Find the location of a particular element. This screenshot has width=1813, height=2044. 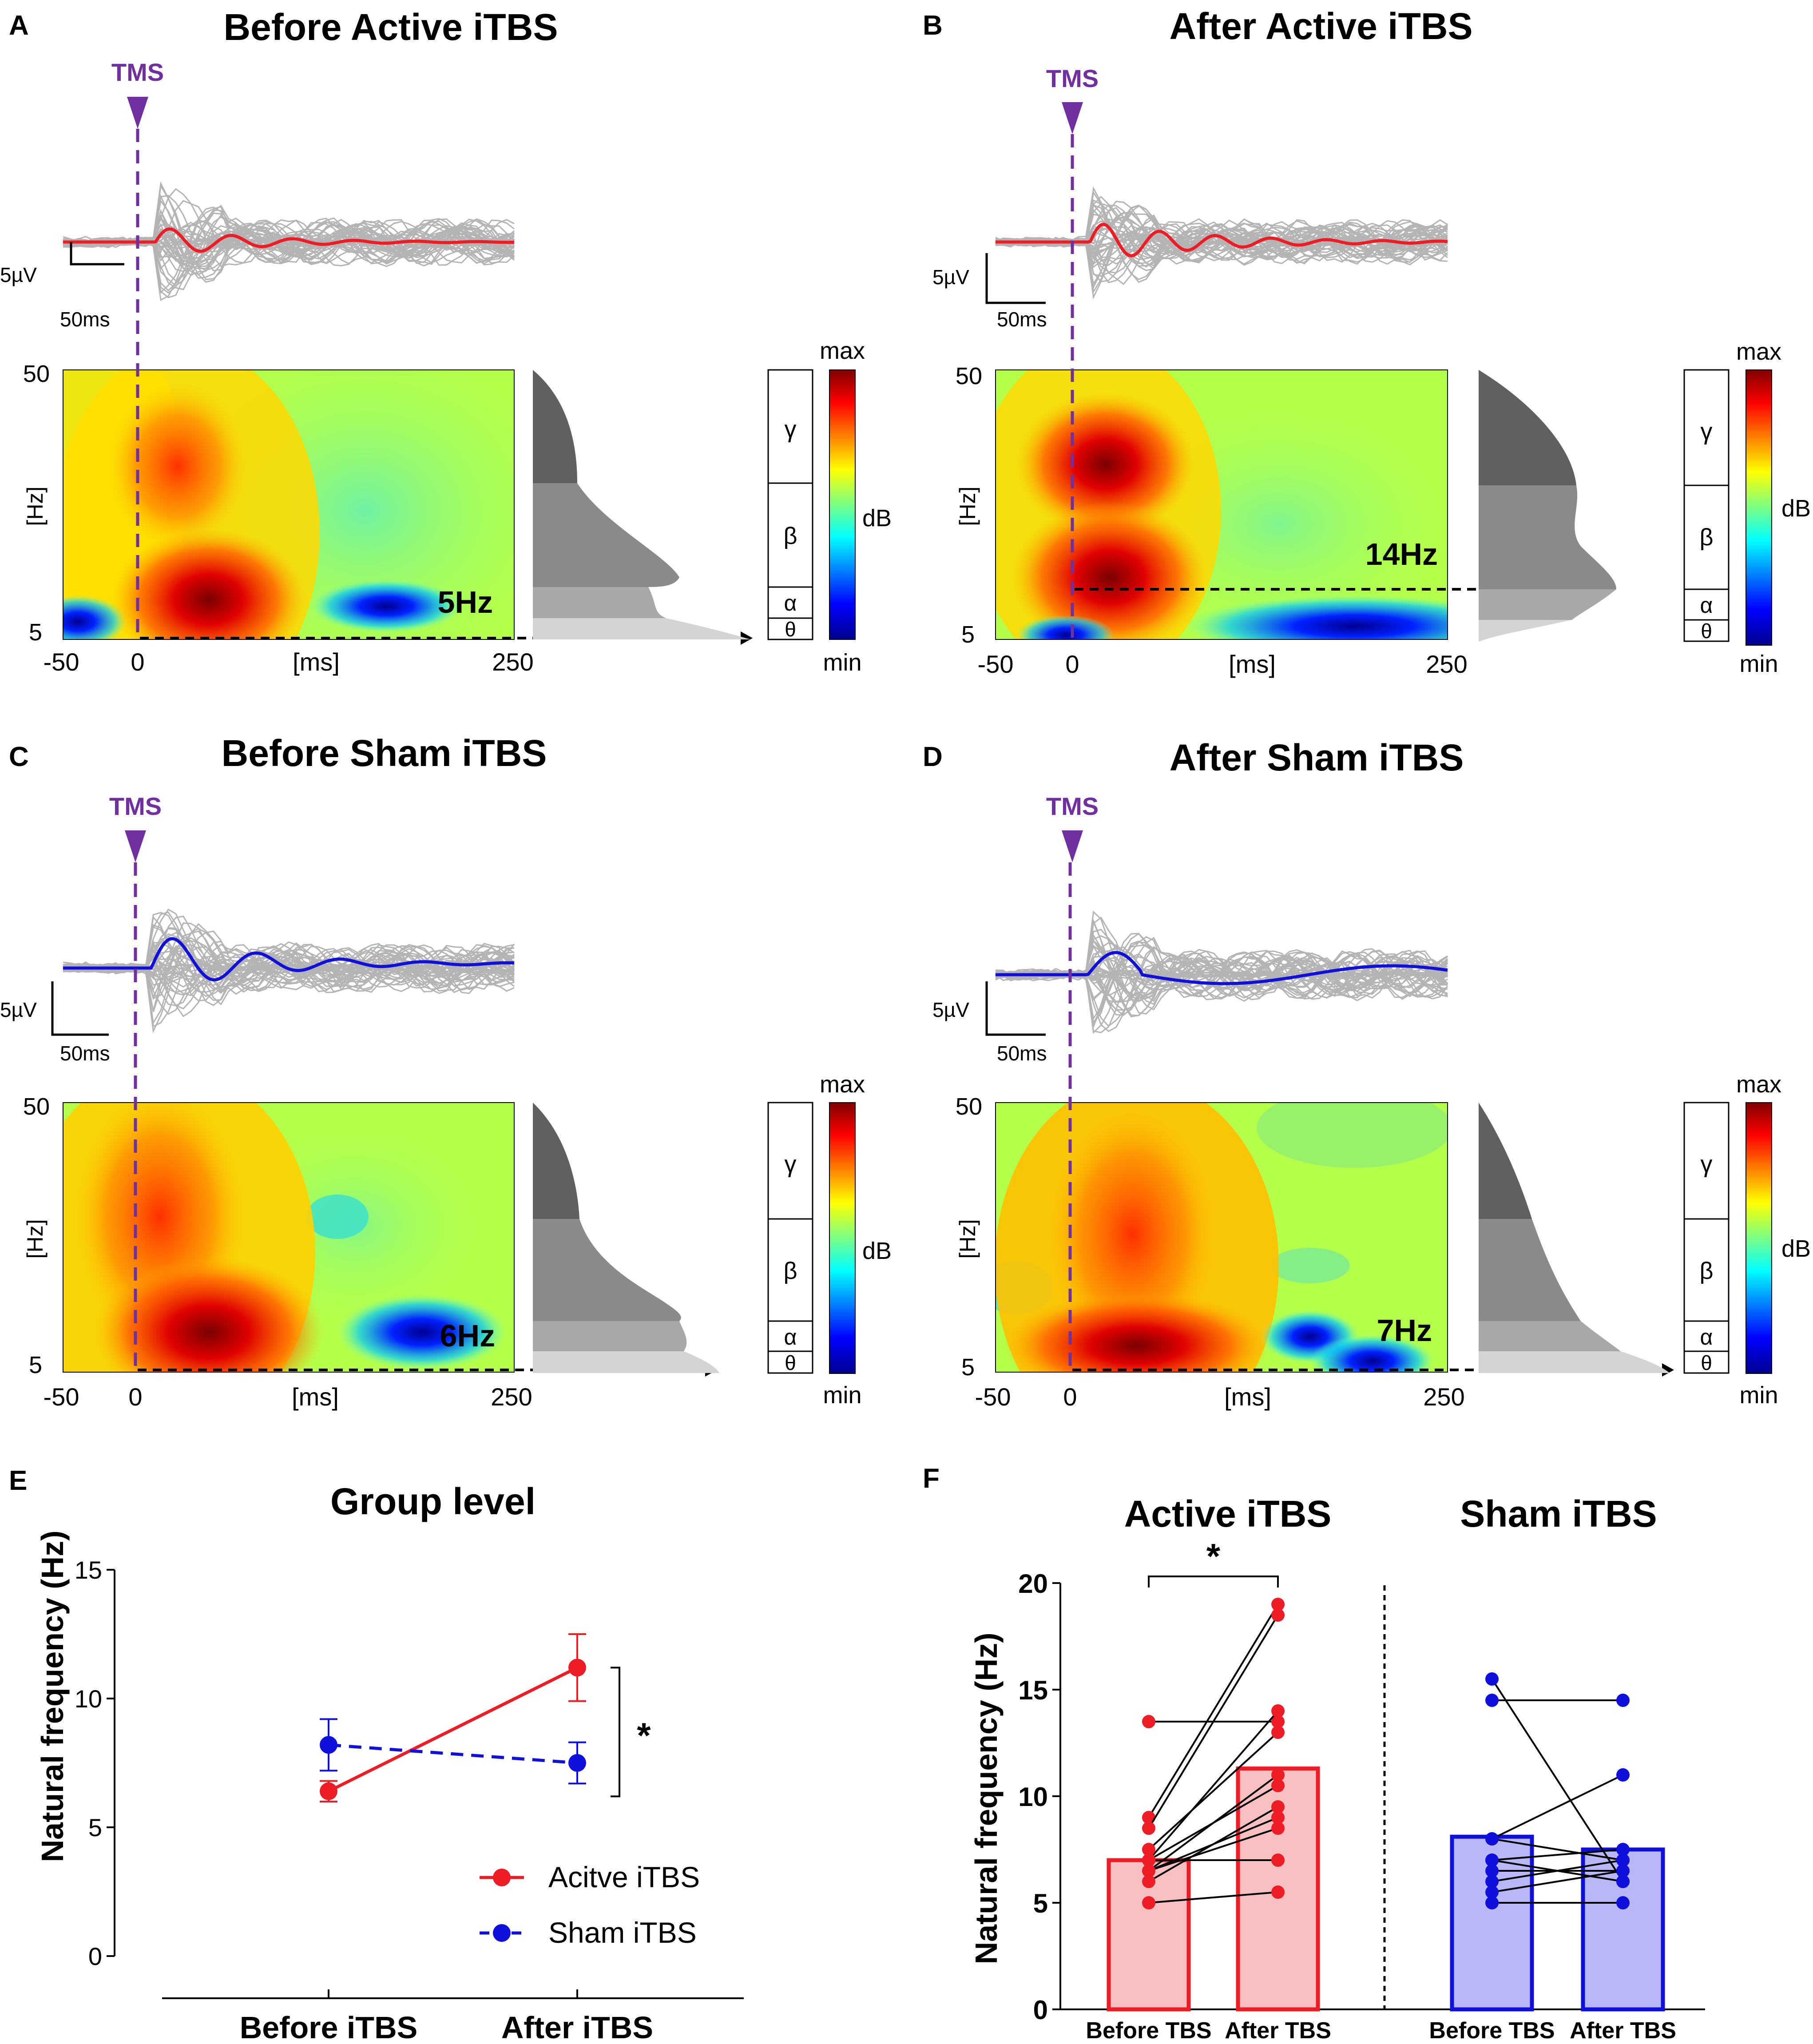

natural-frequency-label: 14Hz is located at coordinates (1401, 554).